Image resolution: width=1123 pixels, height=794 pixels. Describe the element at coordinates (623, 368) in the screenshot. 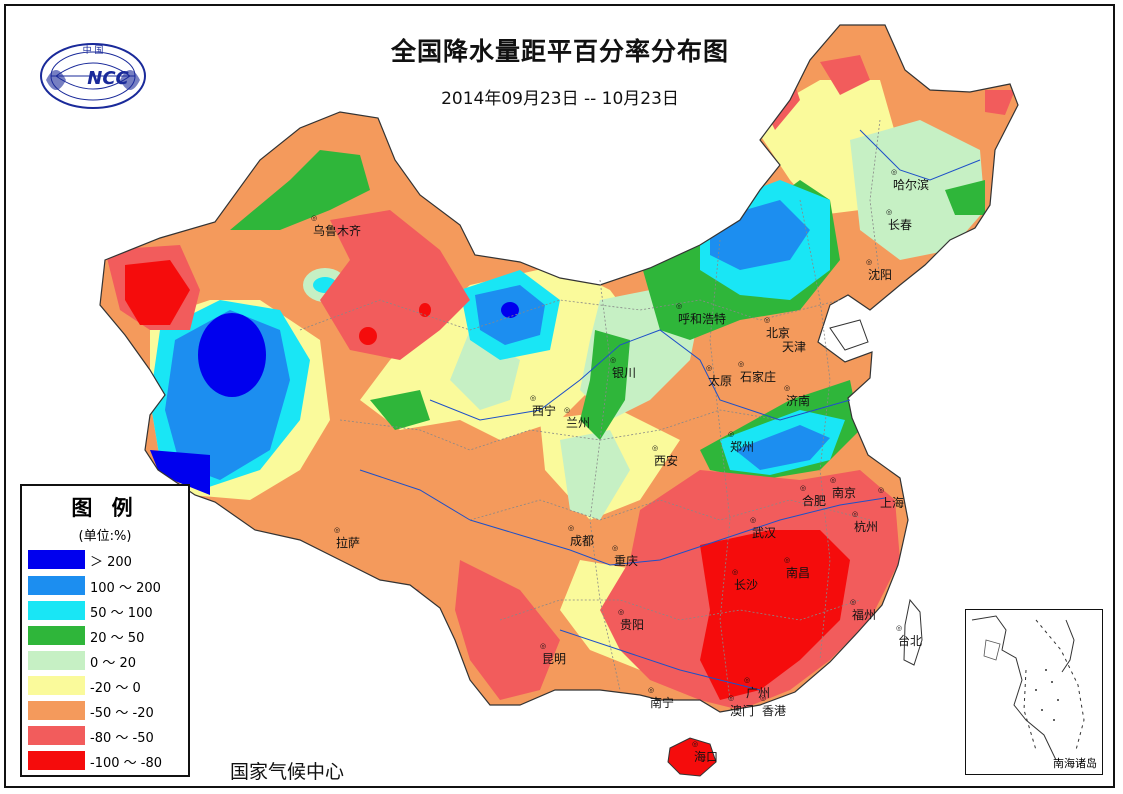

I see `city-label: 银川` at that location.